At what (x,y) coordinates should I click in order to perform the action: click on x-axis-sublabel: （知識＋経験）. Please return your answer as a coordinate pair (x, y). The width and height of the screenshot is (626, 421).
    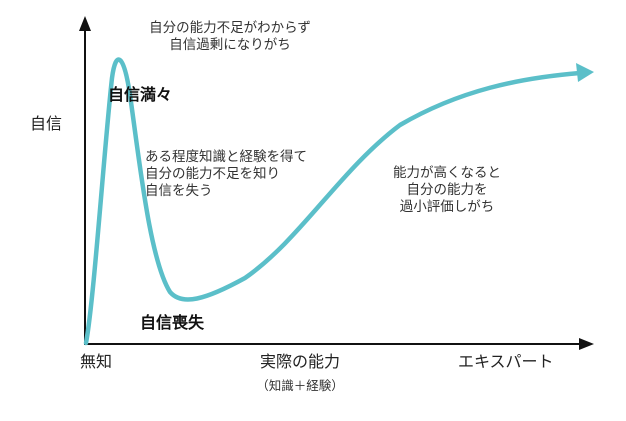
    Looking at the image, I should click on (300, 385).